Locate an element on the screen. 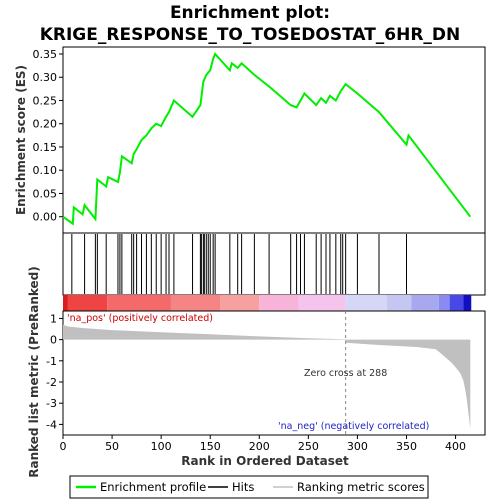 This screenshot has width=500, height=500. hits-panel is located at coordinates (274, 272).